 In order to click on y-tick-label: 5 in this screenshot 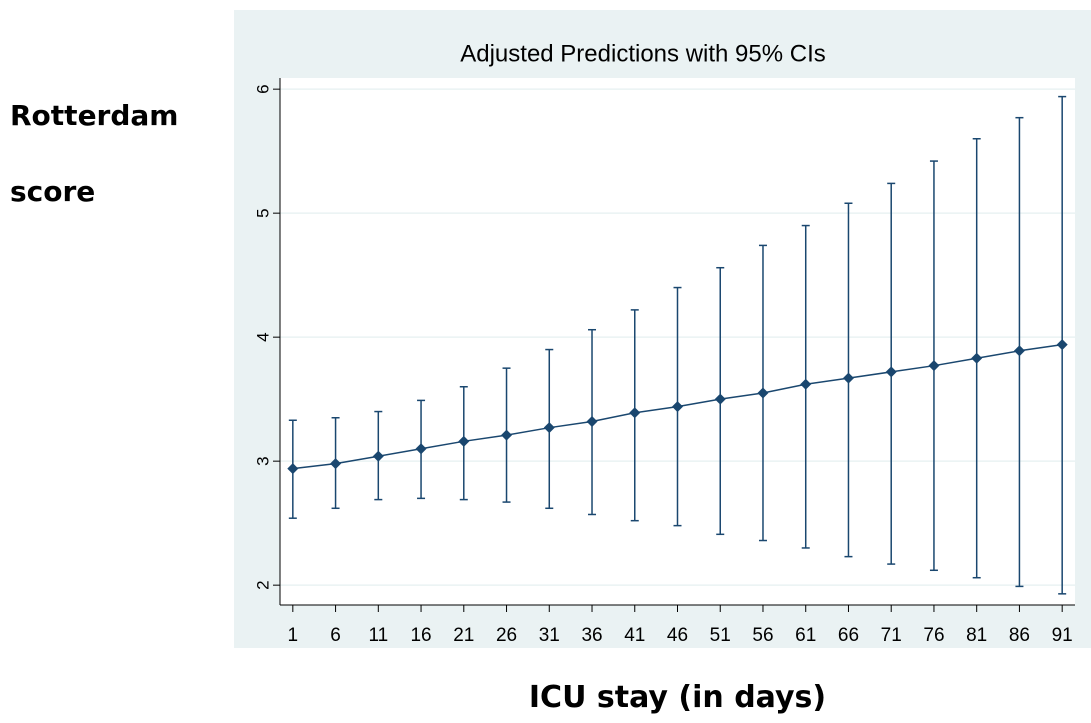, I will do `click(262, 212)`.